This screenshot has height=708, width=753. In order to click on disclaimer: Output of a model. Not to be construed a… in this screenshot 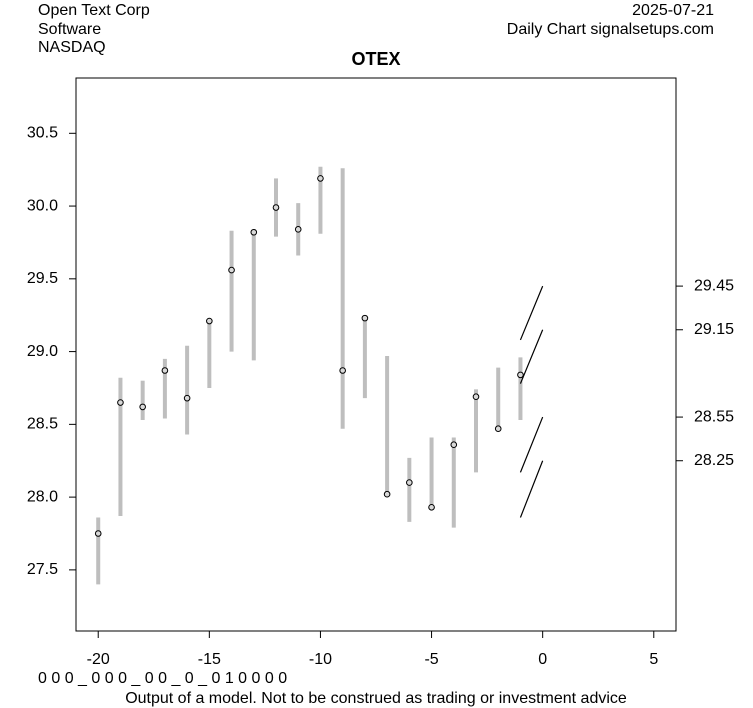, I will do `click(376, 698)`.